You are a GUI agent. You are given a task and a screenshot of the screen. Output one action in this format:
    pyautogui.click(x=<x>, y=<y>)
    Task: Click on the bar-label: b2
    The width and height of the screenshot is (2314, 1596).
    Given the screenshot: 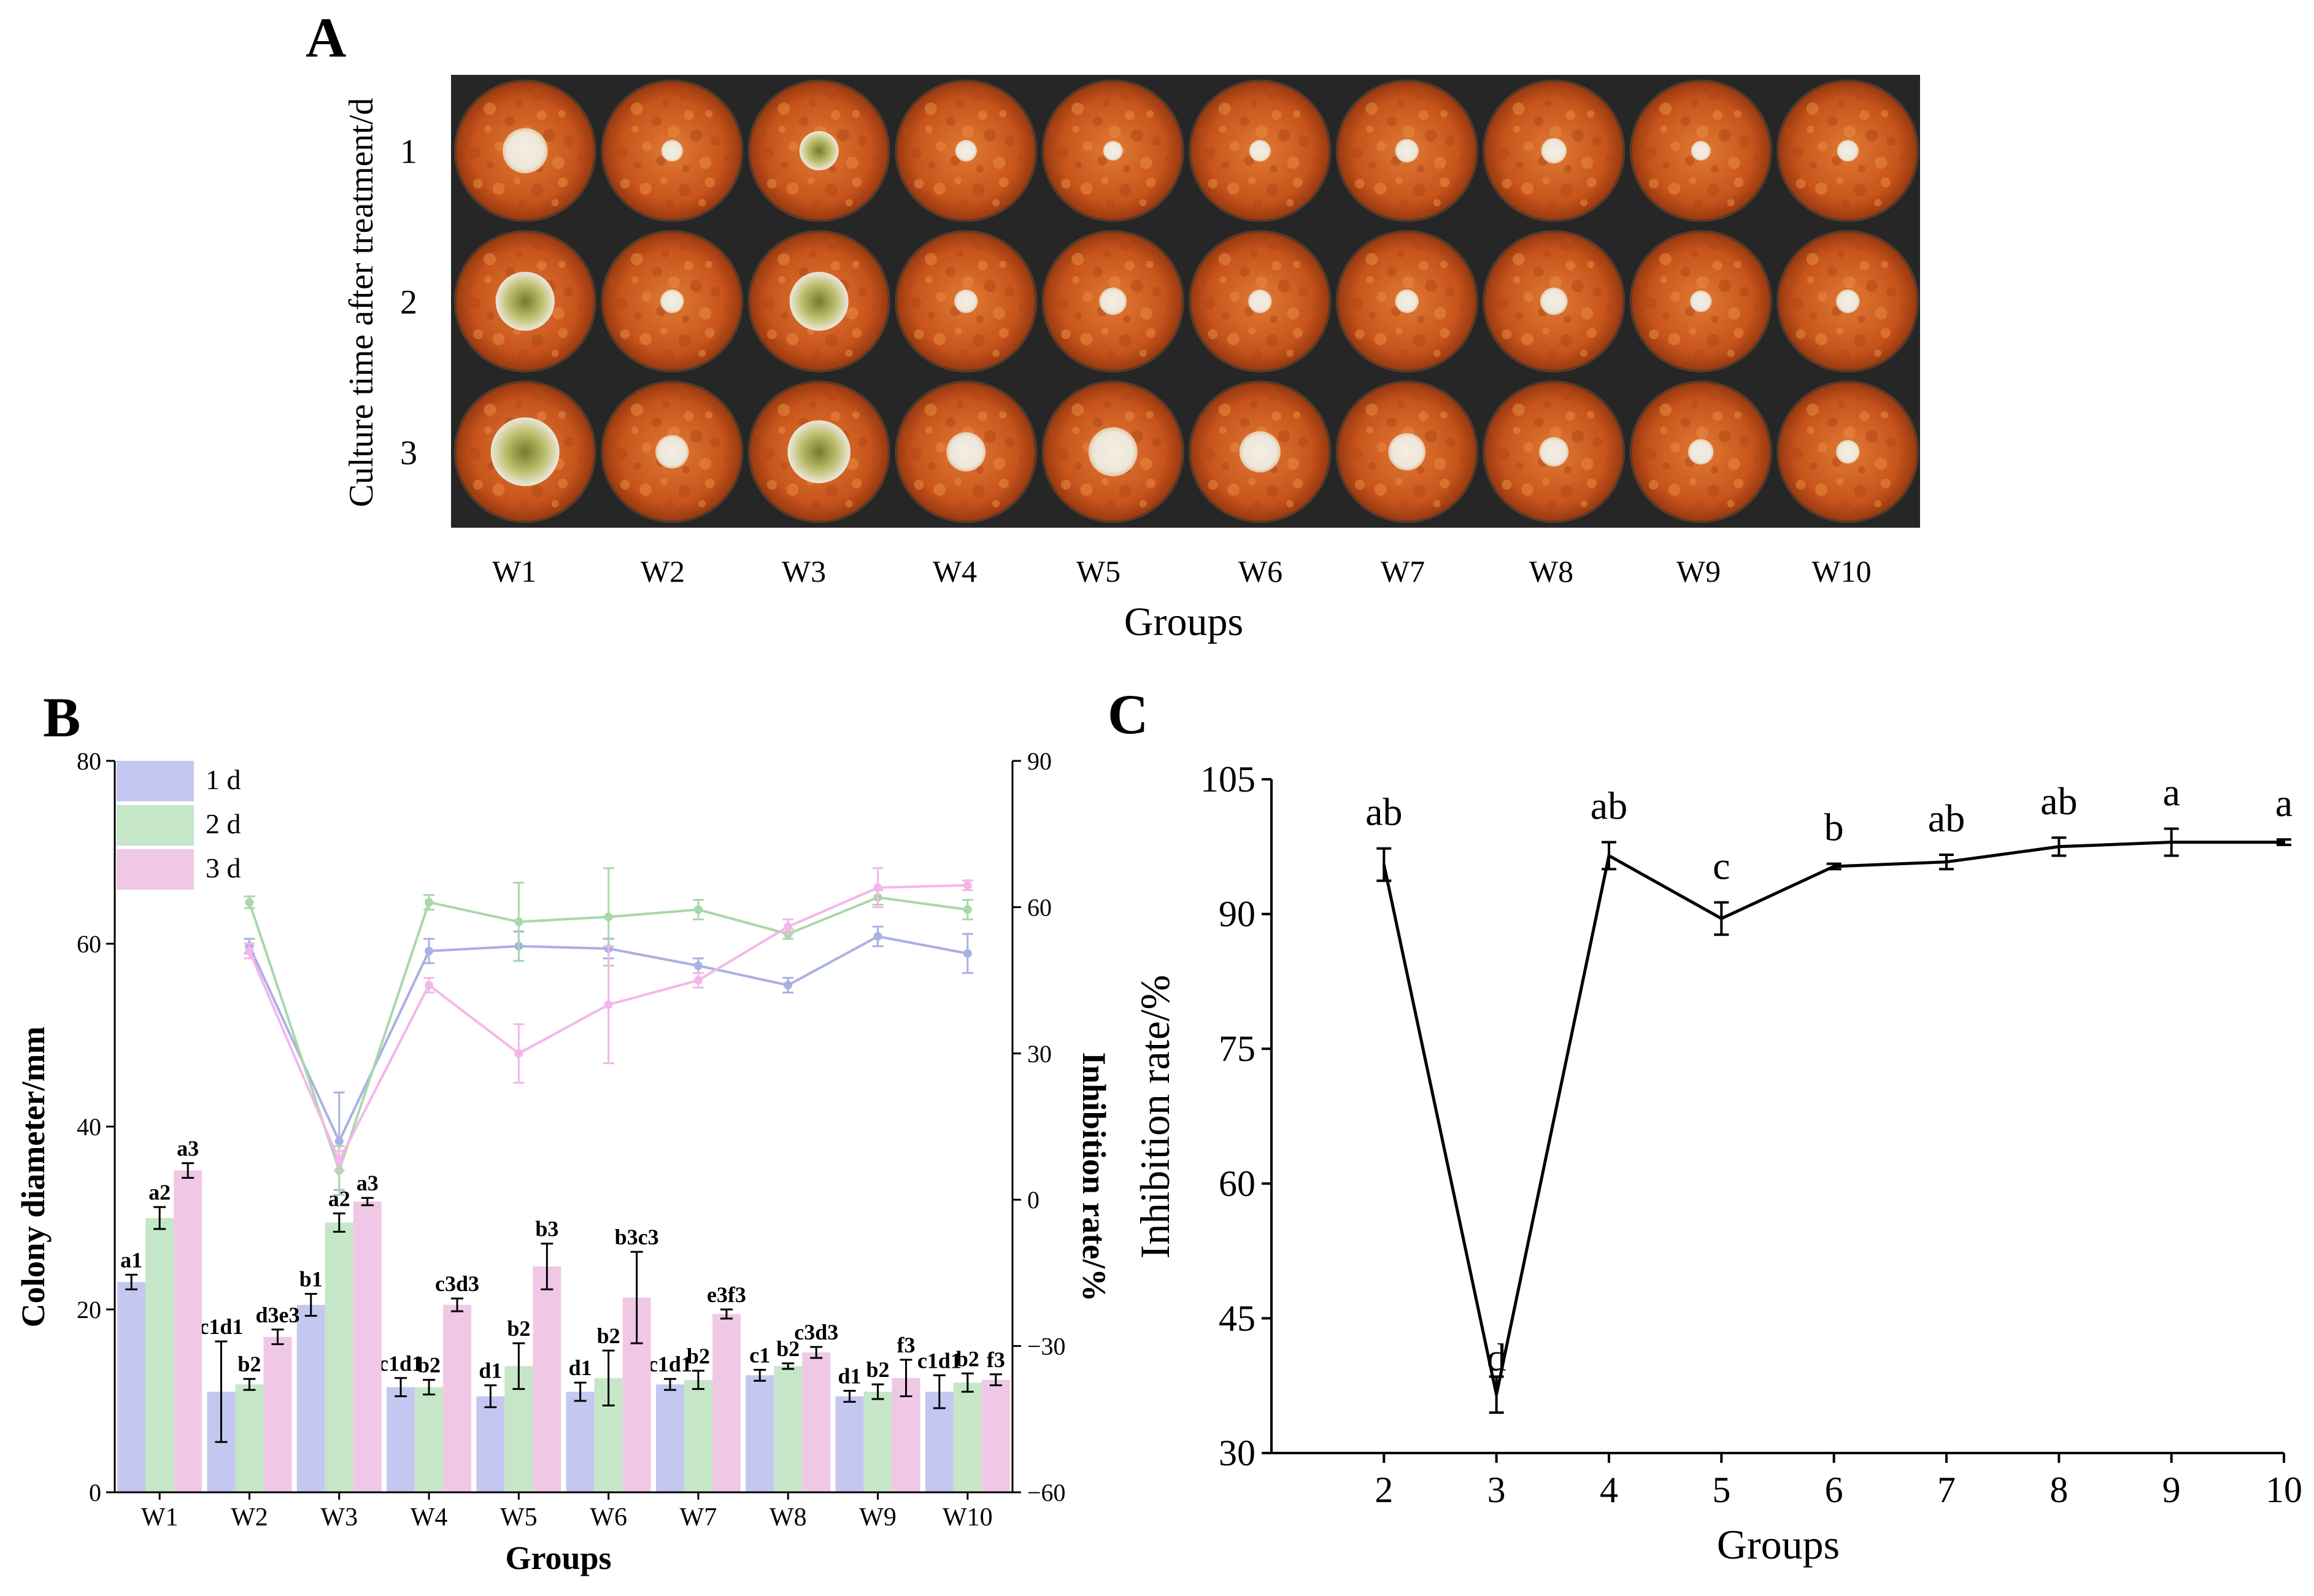 What is the action you would take?
    pyautogui.click(x=788, y=1348)
    